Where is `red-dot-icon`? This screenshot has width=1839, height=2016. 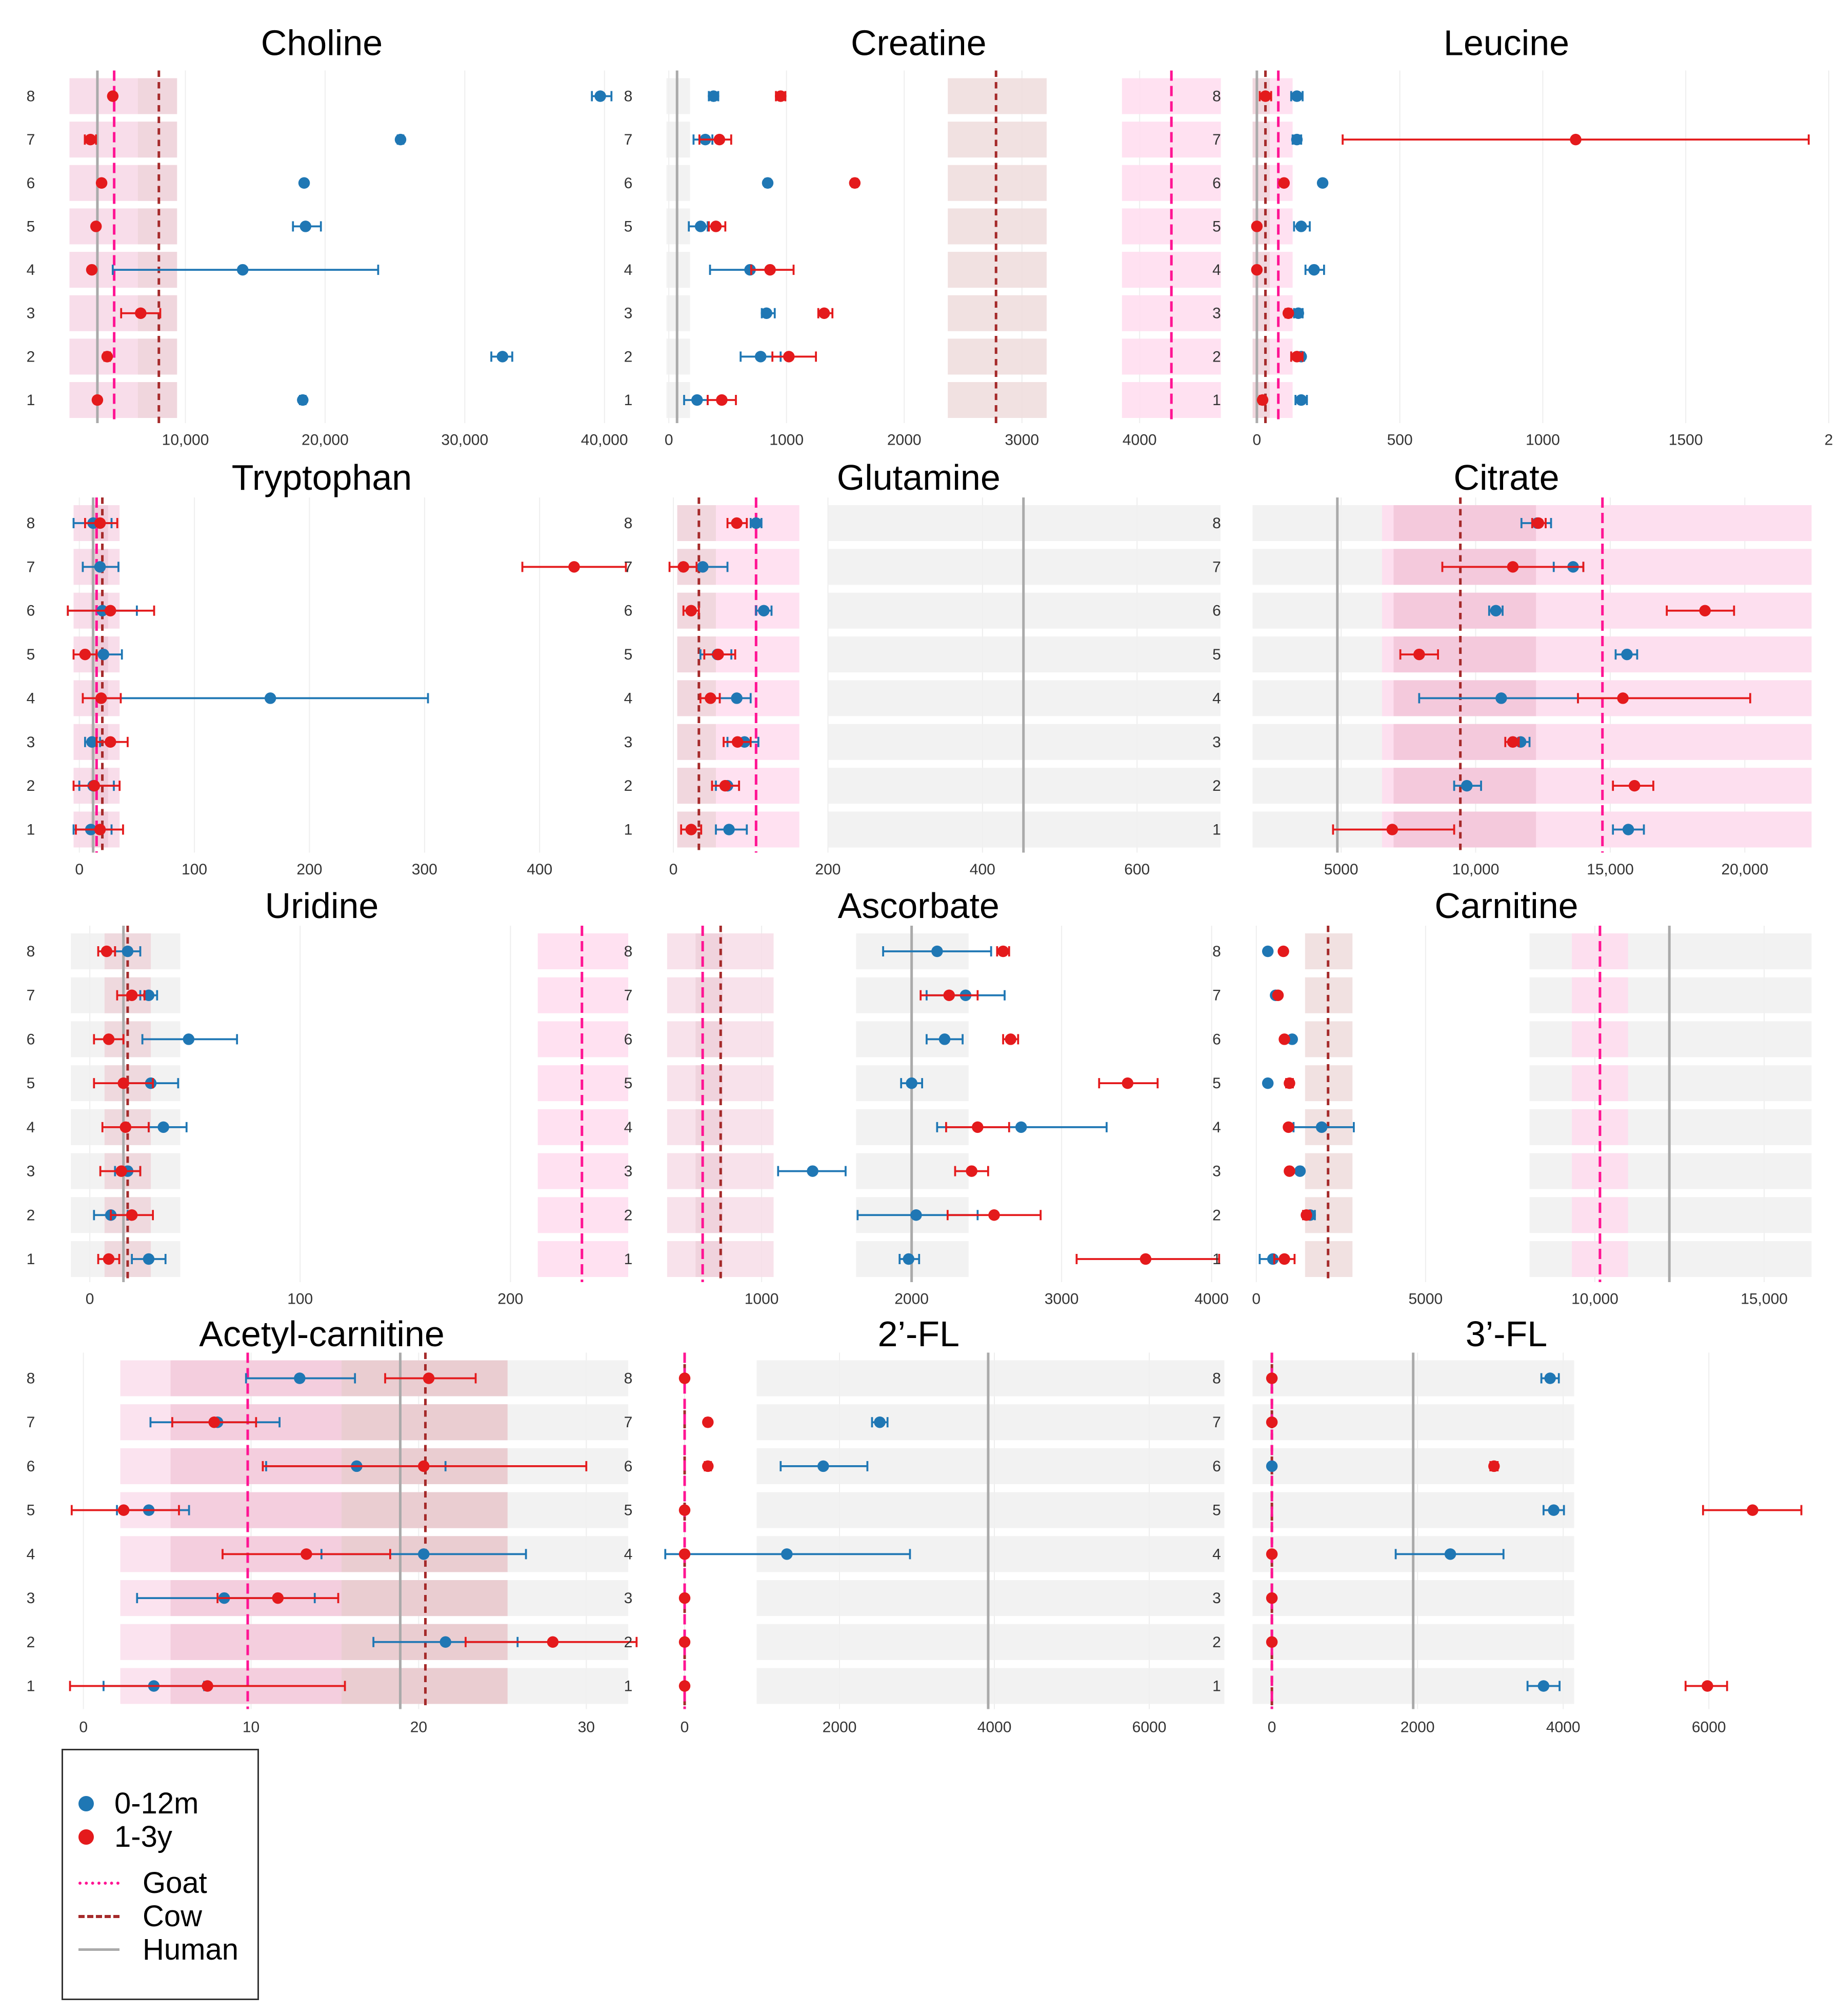
red-dot-icon is located at coordinates (86, 1837).